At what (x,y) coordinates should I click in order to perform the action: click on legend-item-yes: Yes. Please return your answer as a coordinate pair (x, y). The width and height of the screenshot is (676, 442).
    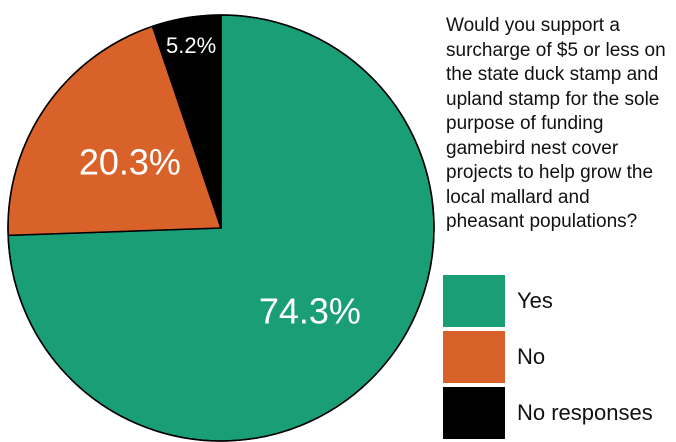
    Looking at the image, I should click on (558, 301).